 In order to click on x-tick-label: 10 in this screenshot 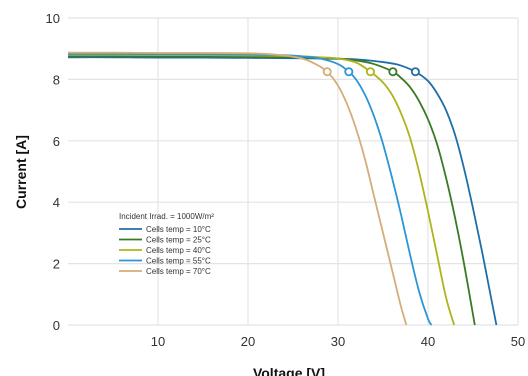, I will do `click(158, 341)`.